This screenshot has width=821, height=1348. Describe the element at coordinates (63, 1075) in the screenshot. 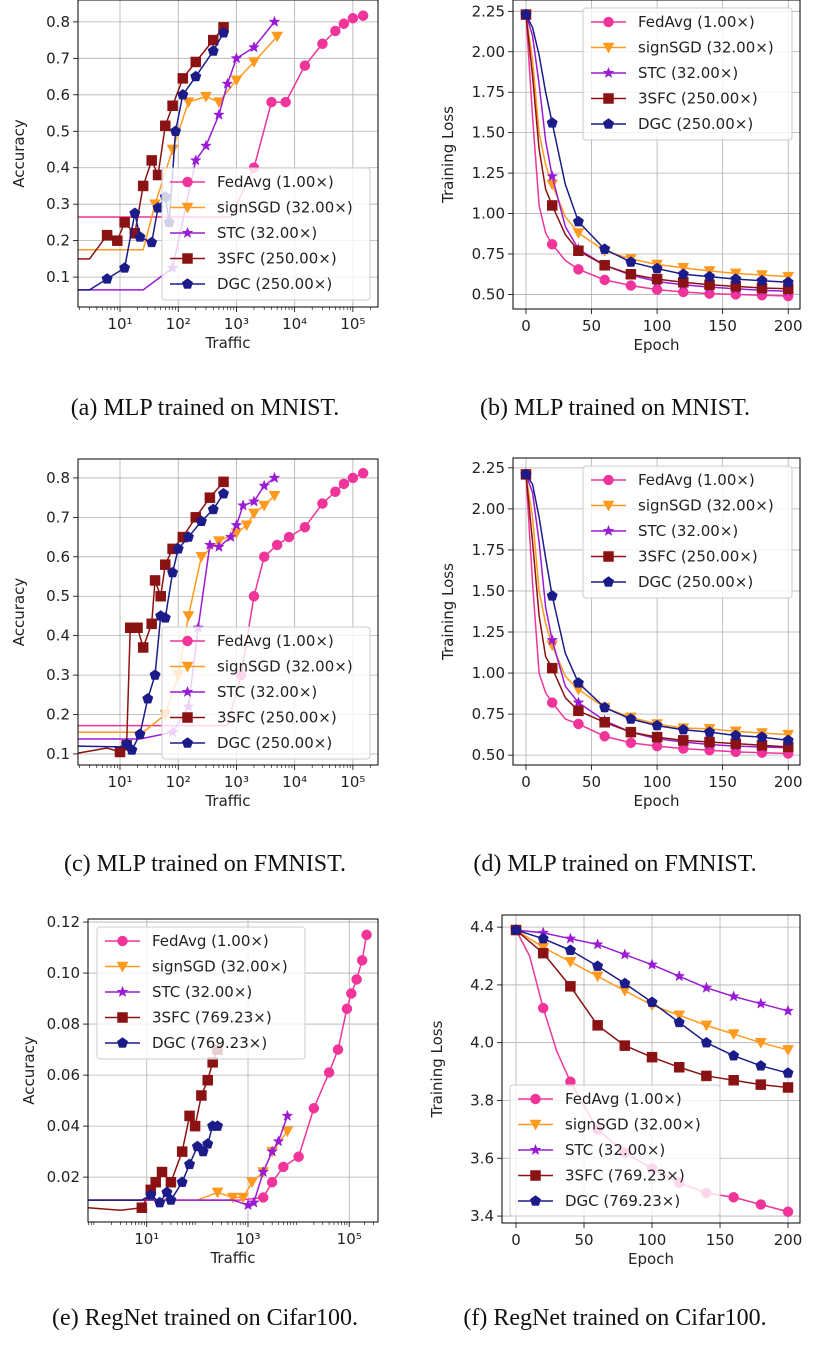

I see `y-tick-label: 0.06` at that location.